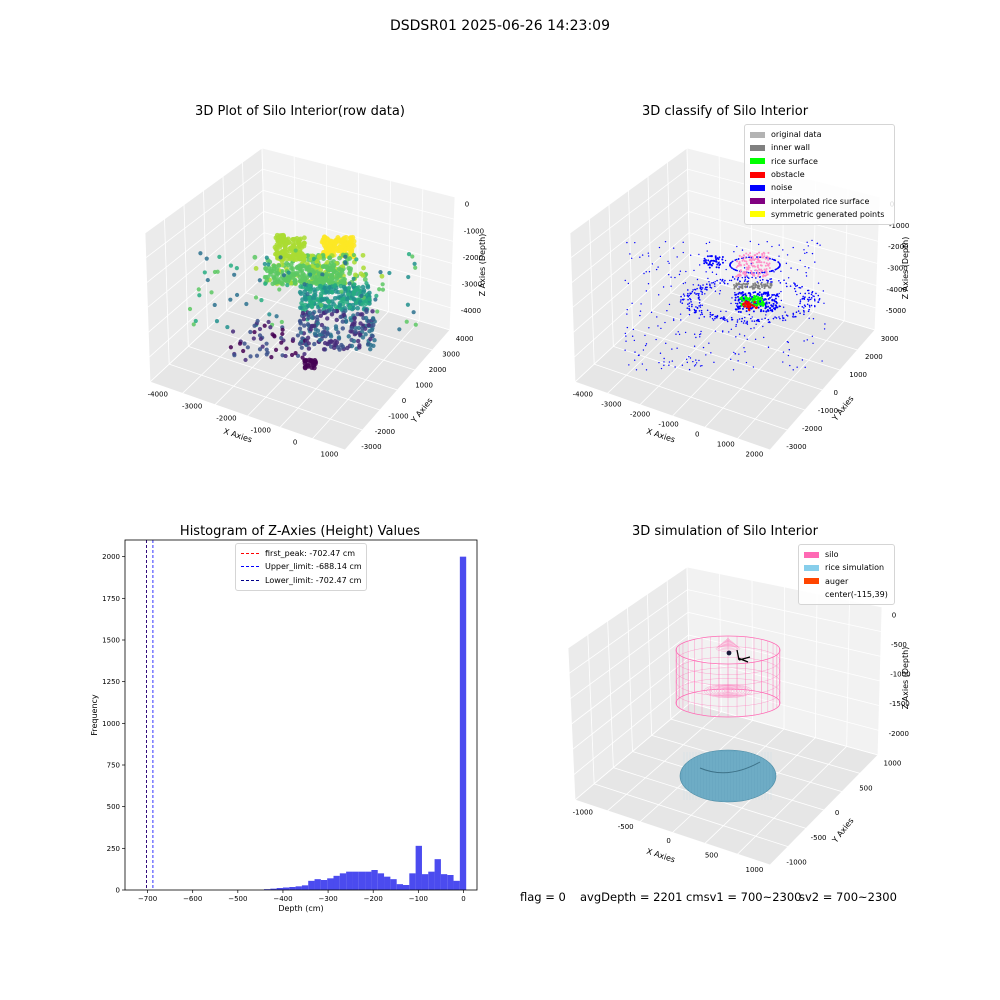  What do you see at coordinates (697, 435) in the screenshot?
I see `cls-x-tick-label: 0` at bounding box center [697, 435].